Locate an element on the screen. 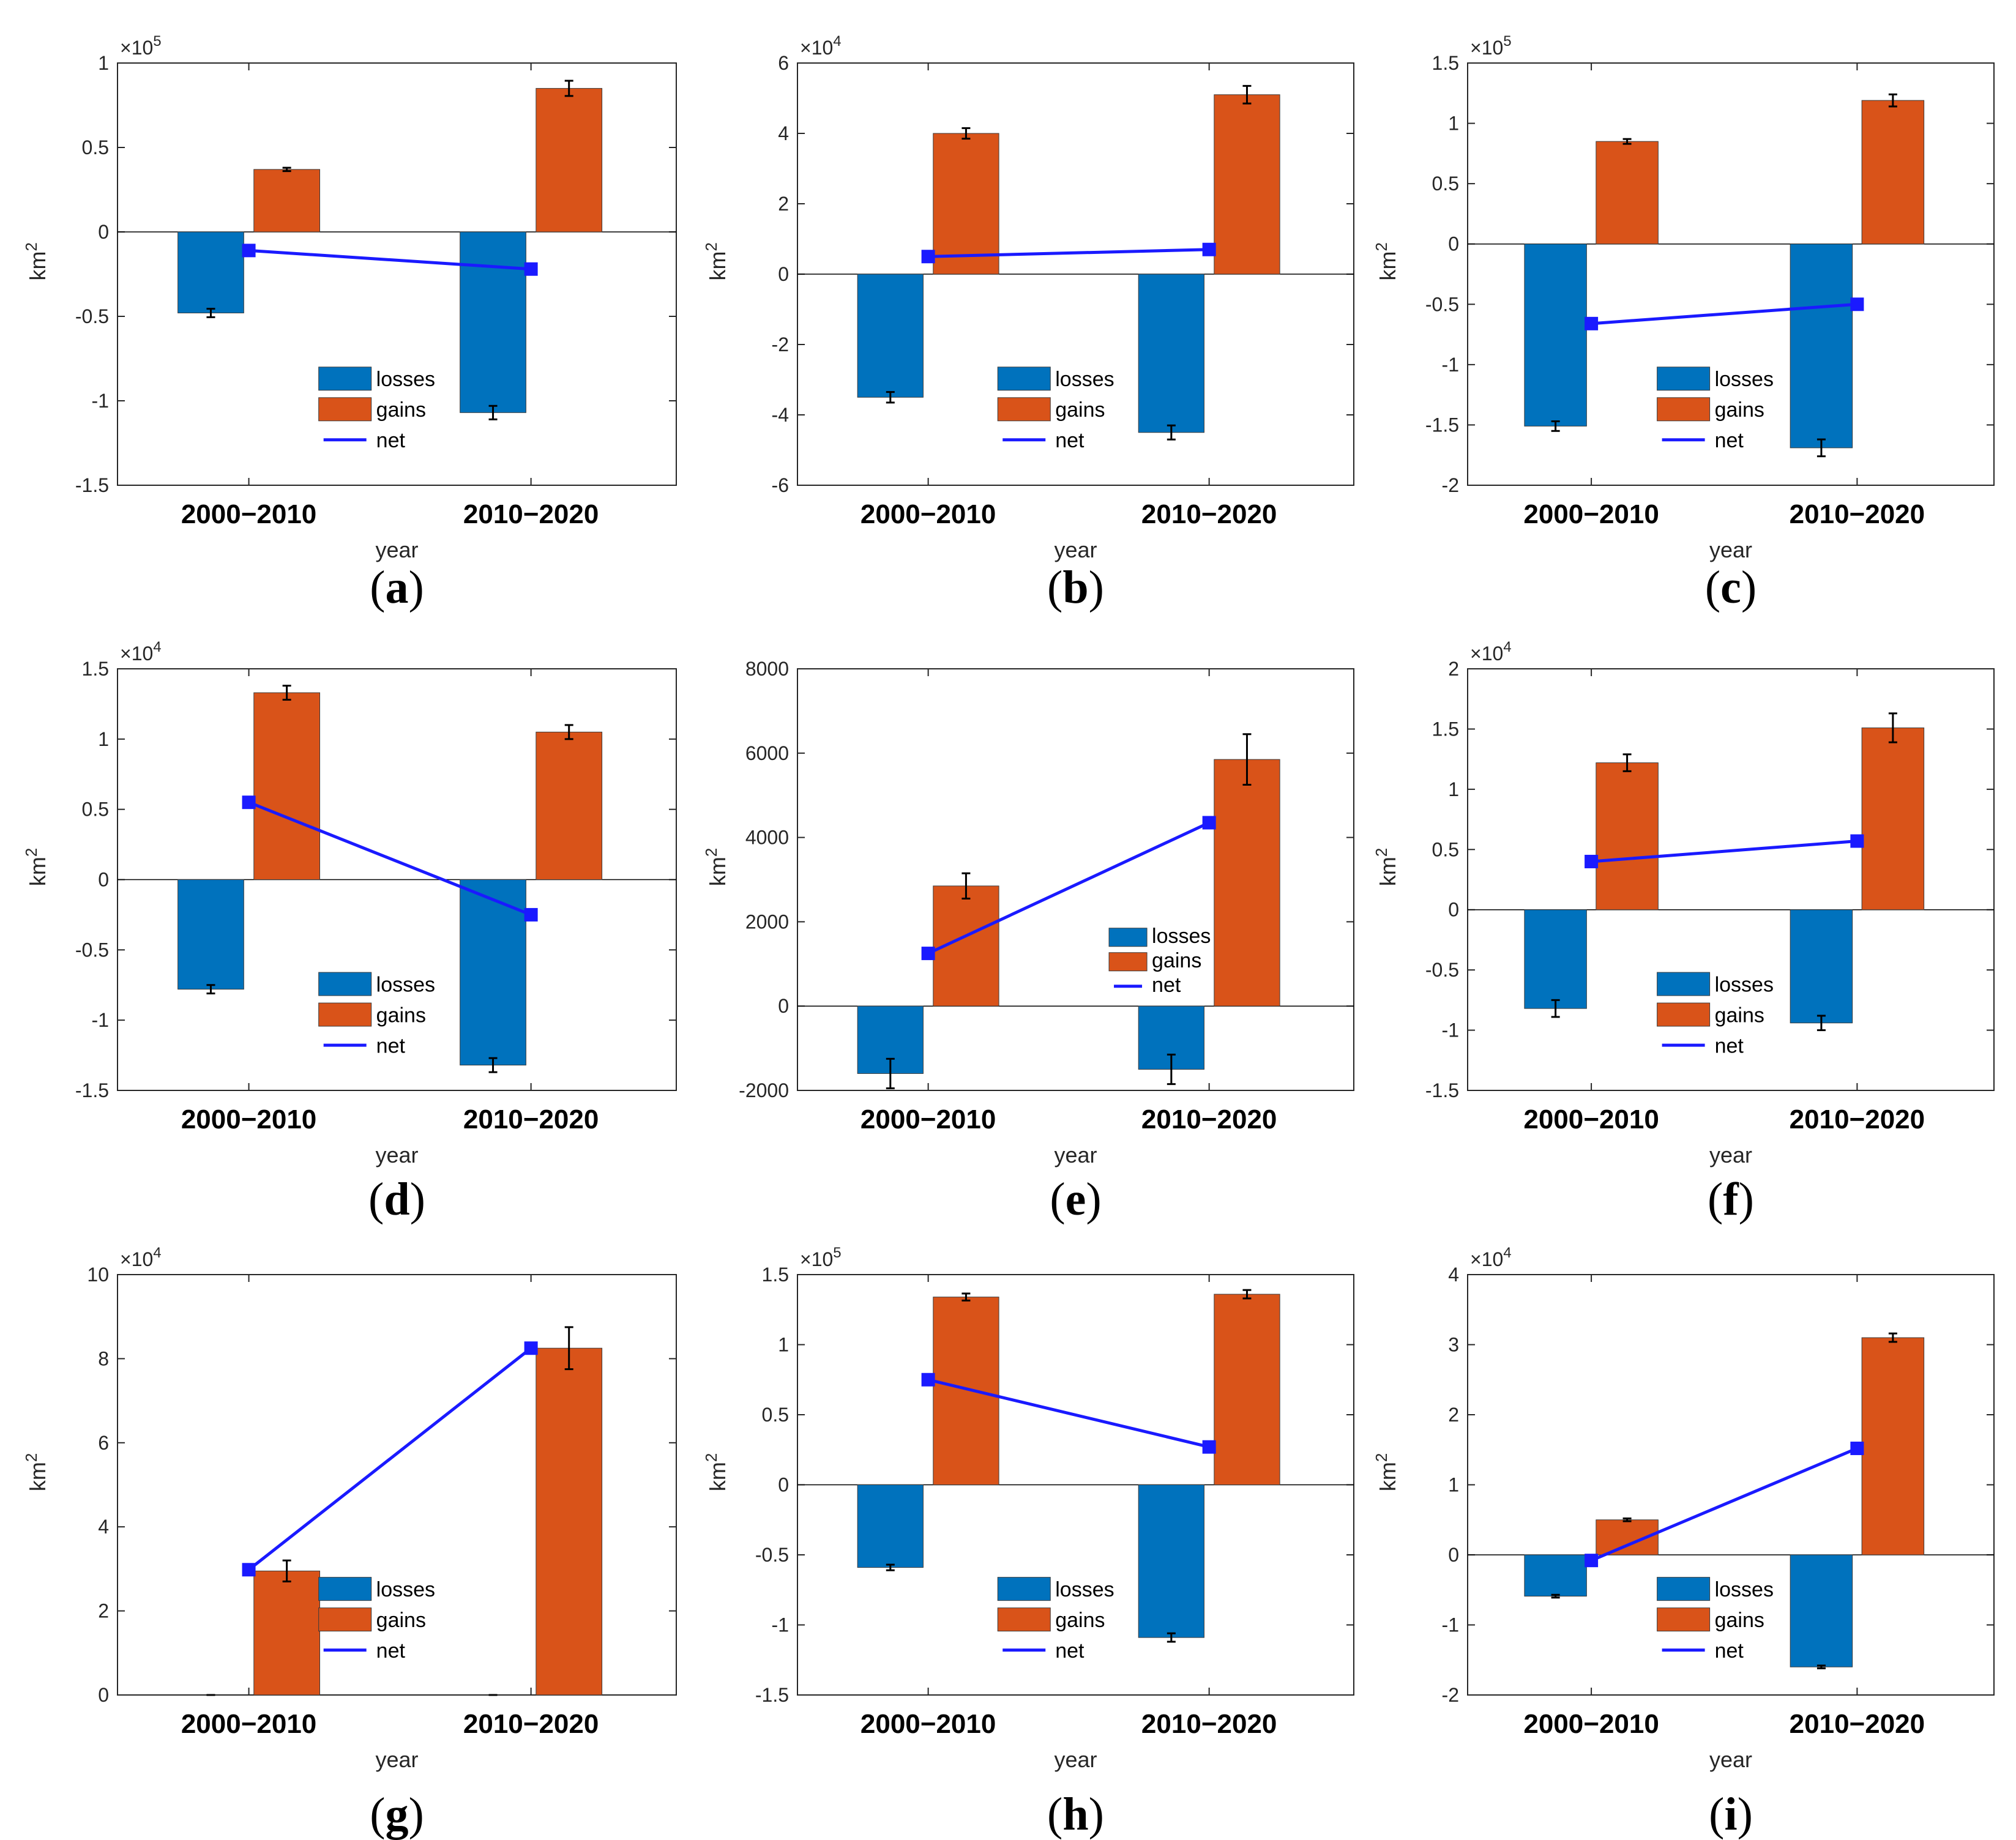 The image size is (2016, 1840). panel-paren-open: ( is located at coordinates (1054, 1814).